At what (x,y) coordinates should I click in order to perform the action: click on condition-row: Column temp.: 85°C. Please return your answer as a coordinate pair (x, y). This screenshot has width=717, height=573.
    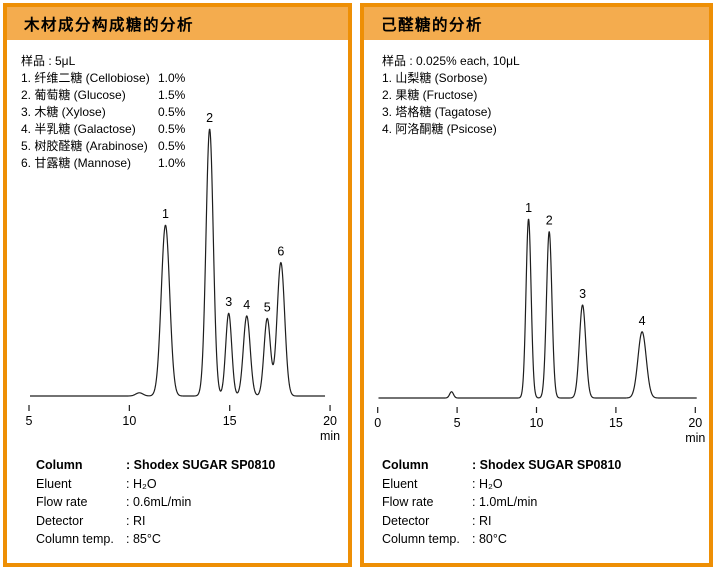
    Looking at the image, I should click on (98, 539).